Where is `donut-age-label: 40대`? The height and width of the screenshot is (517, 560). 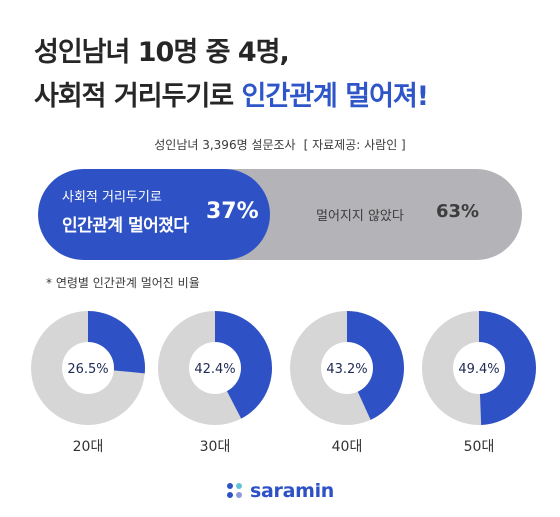 donut-age-label: 40대 is located at coordinates (347, 447).